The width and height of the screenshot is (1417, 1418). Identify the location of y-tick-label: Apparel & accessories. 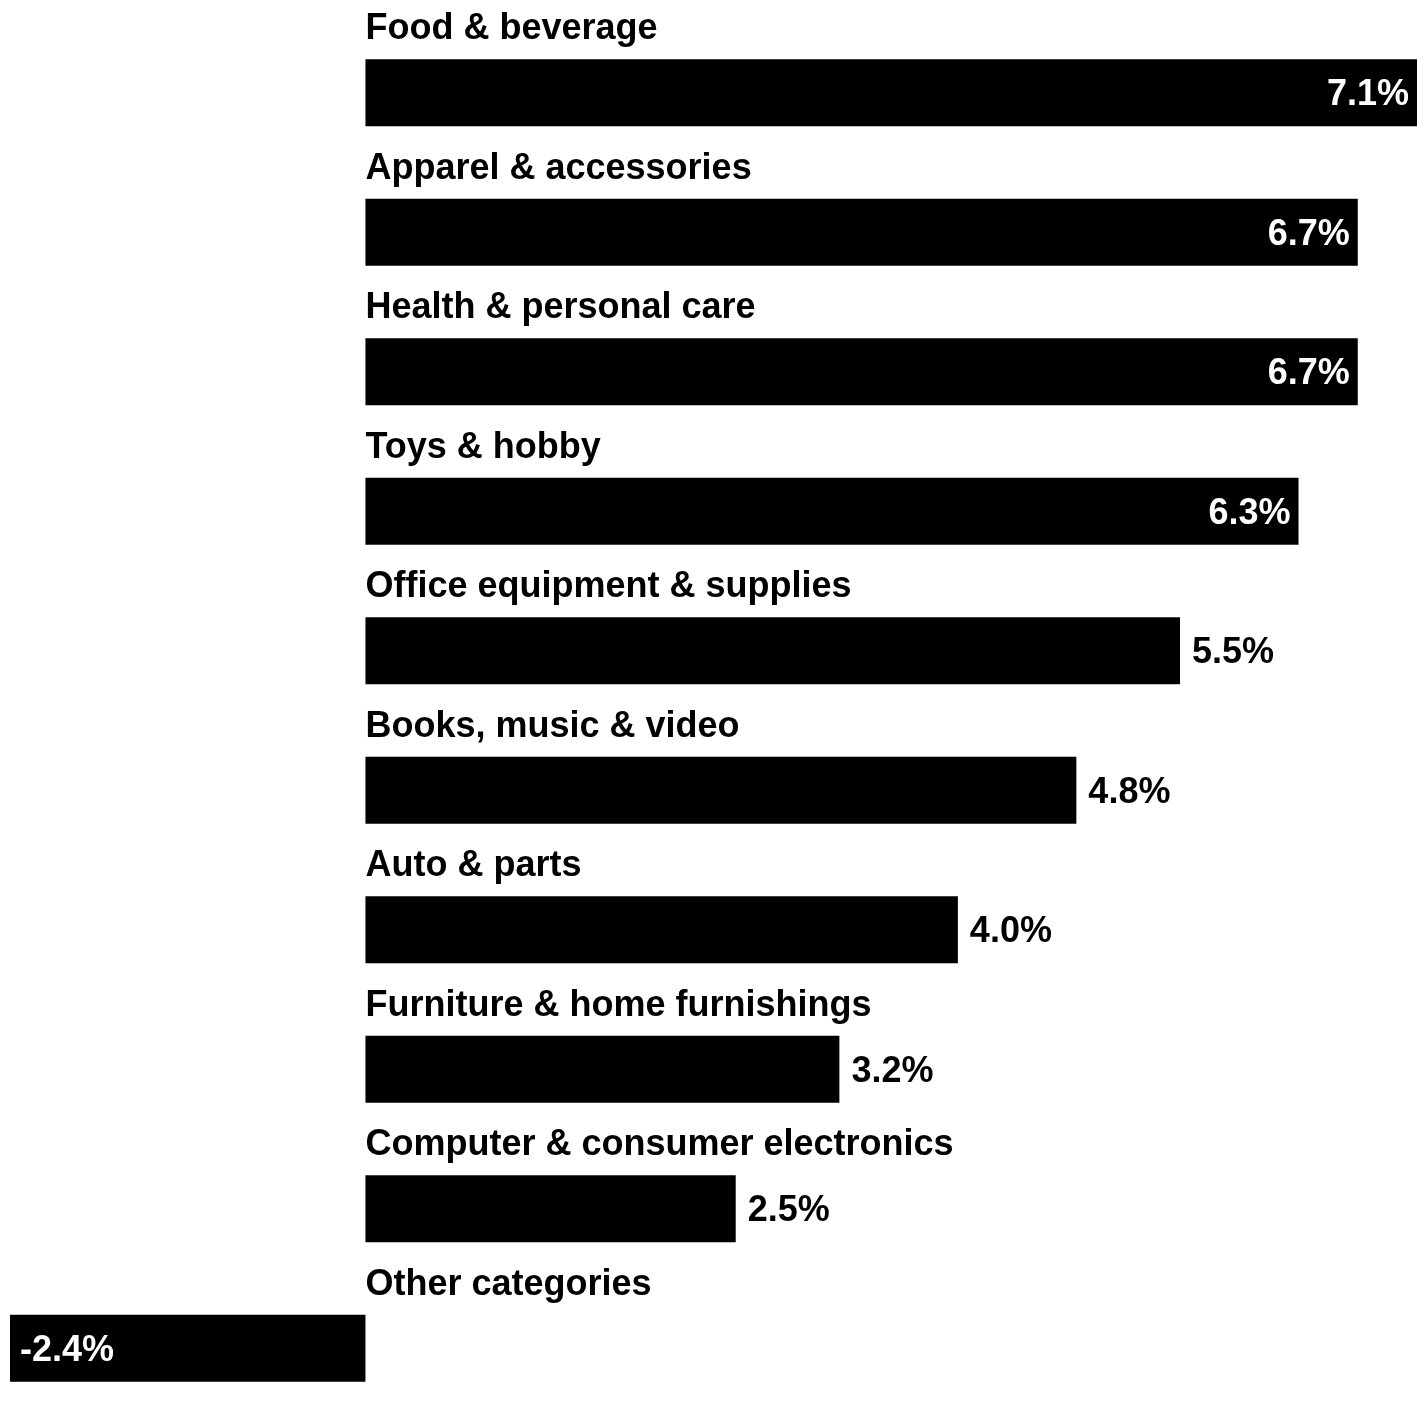
(558, 166).